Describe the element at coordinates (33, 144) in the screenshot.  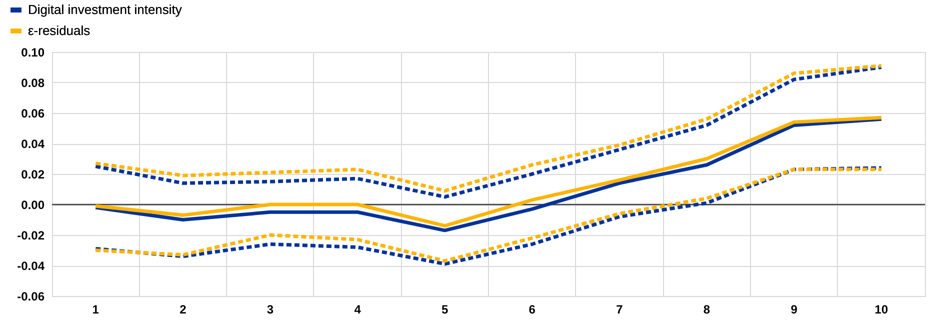
I see `y-tick-label: 0.04` at that location.